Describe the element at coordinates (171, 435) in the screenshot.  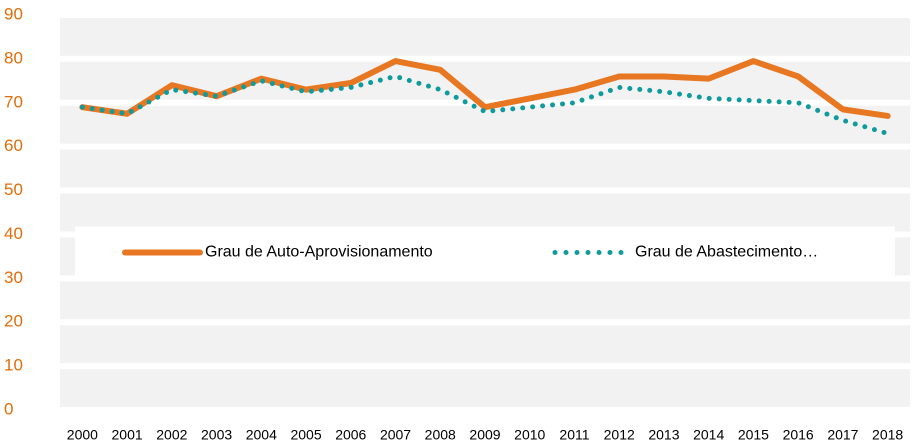
I see `x-tick-label: 2002` at that location.